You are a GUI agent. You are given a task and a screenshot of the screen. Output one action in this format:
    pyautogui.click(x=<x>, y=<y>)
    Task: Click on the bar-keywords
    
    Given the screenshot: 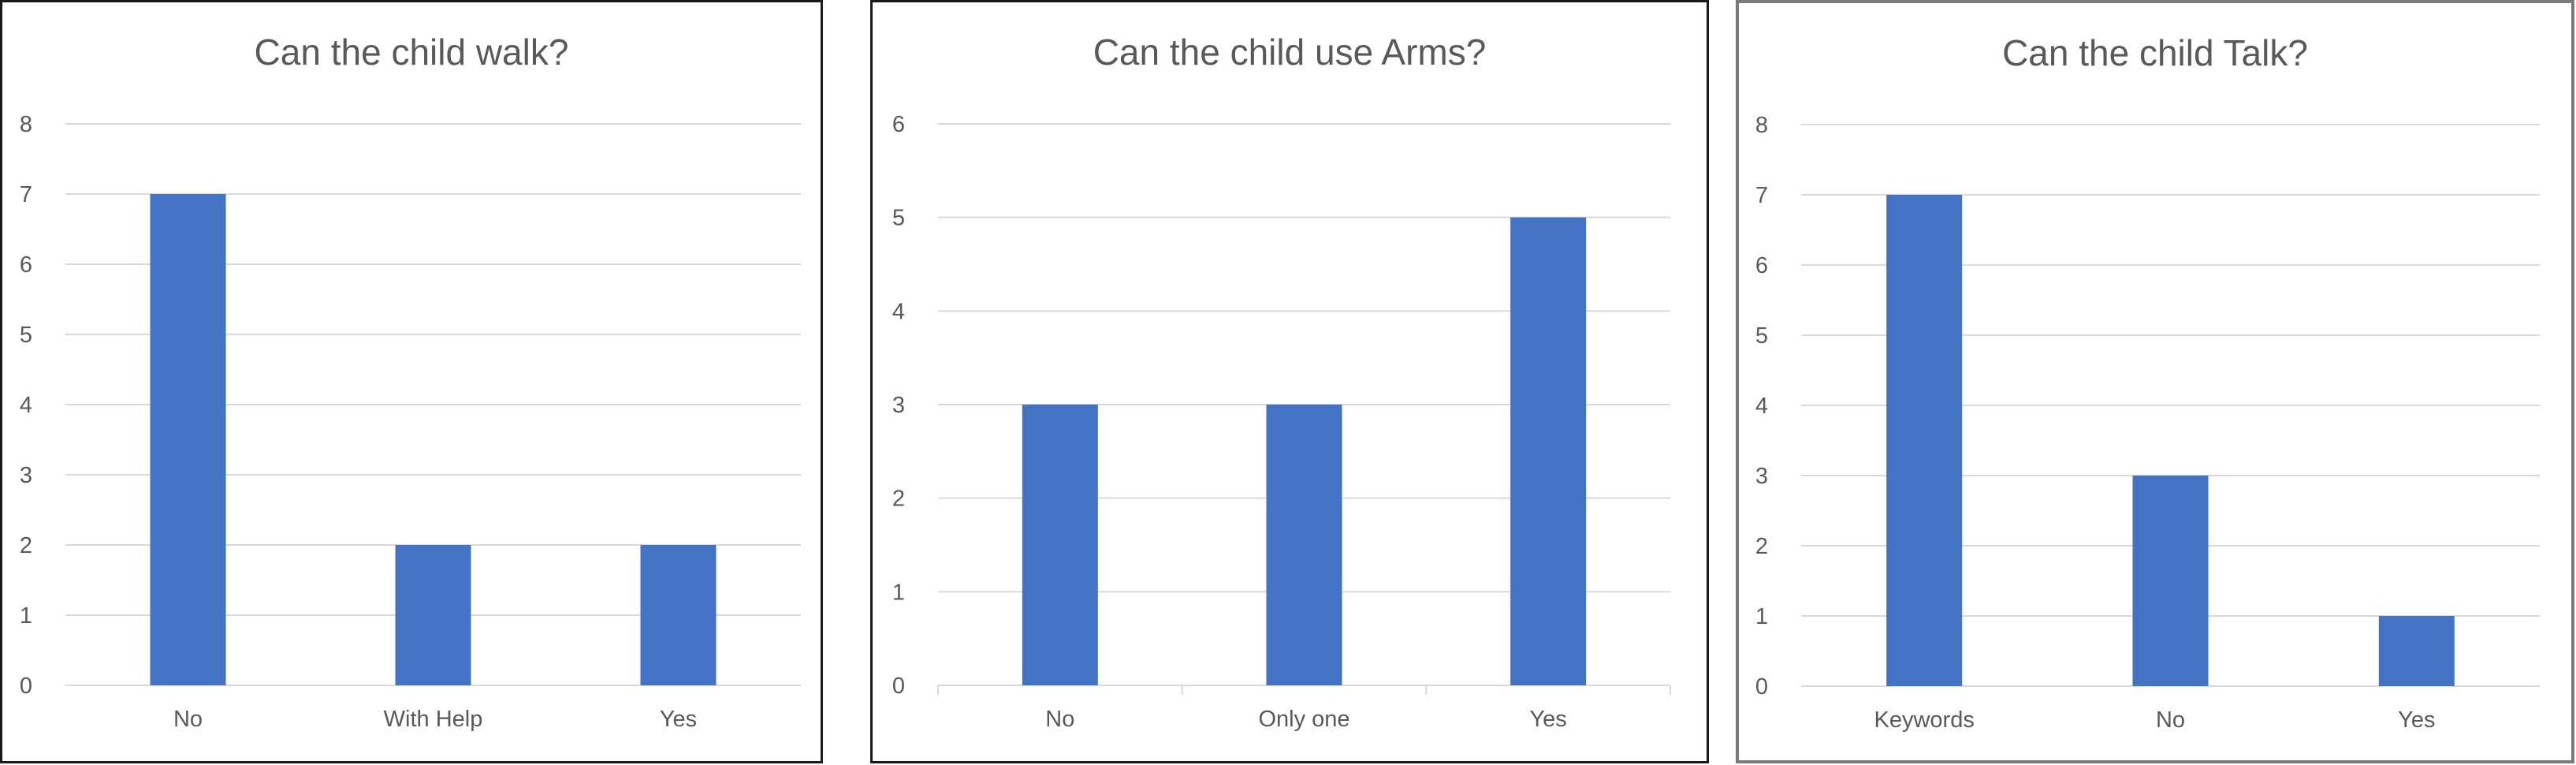 What is the action you would take?
    pyautogui.click(x=1924, y=440)
    